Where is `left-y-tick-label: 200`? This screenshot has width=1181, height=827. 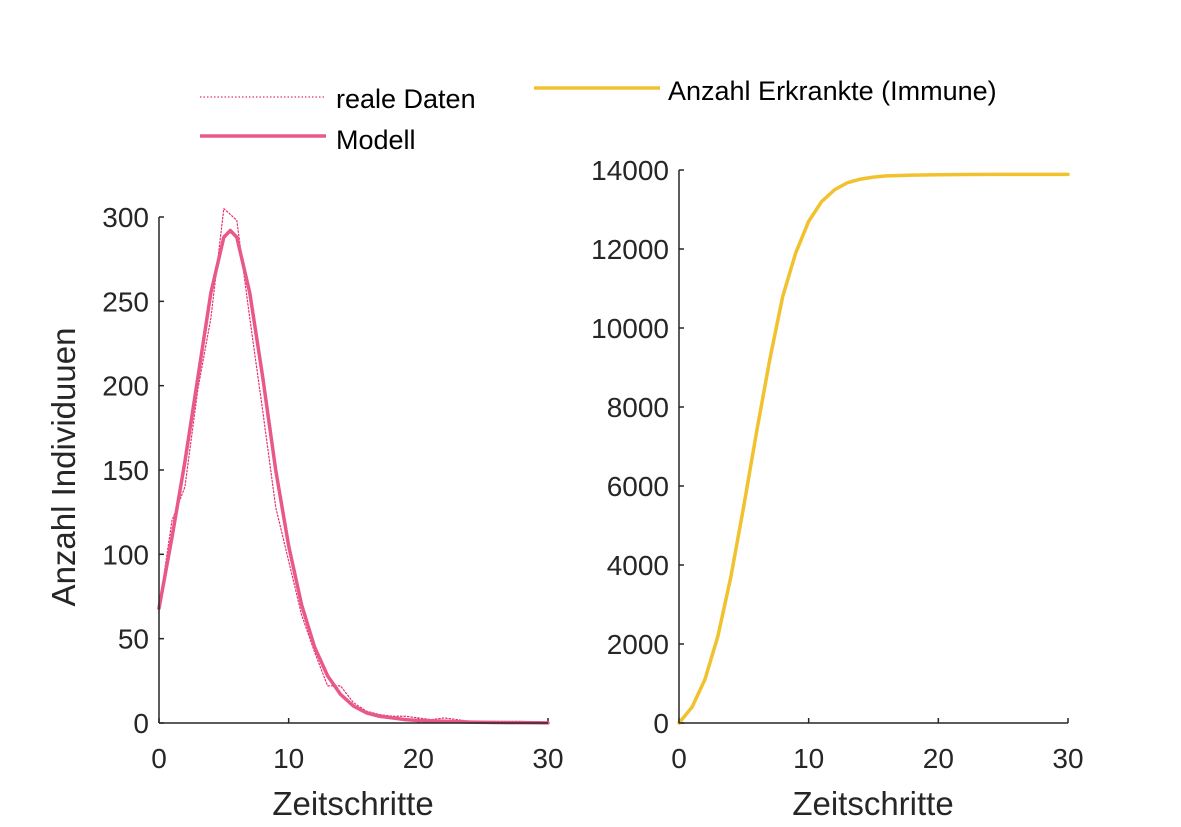 left-y-tick-label: 200 is located at coordinates (125, 386).